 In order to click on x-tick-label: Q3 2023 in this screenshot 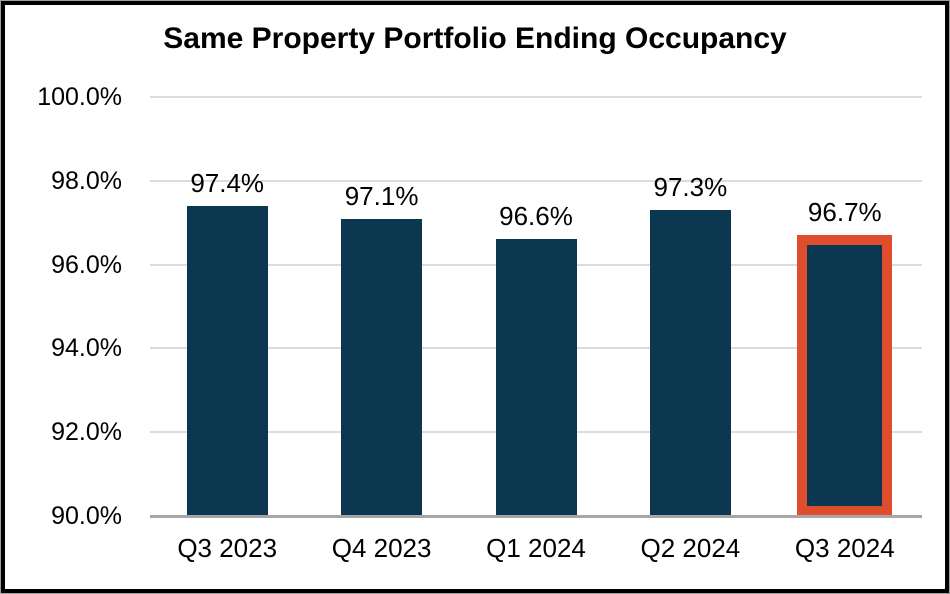, I will do `click(227, 548)`.